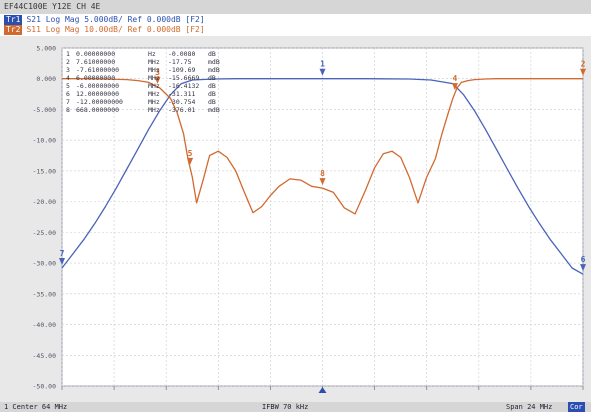  What do you see at coordinates (157, 80) in the screenshot?
I see `marker-3-triangle` at bounding box center [157, 80].